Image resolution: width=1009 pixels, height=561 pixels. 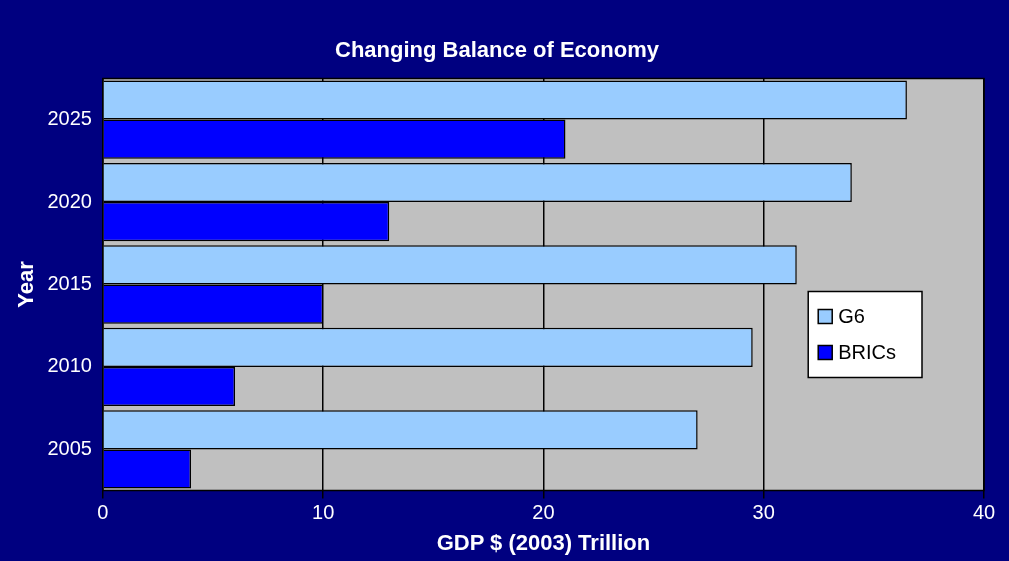 What do you see at coordinates (103, 512) in the screenshot?
I see `x-tick-label: 0` at bounding box center [103, 512].